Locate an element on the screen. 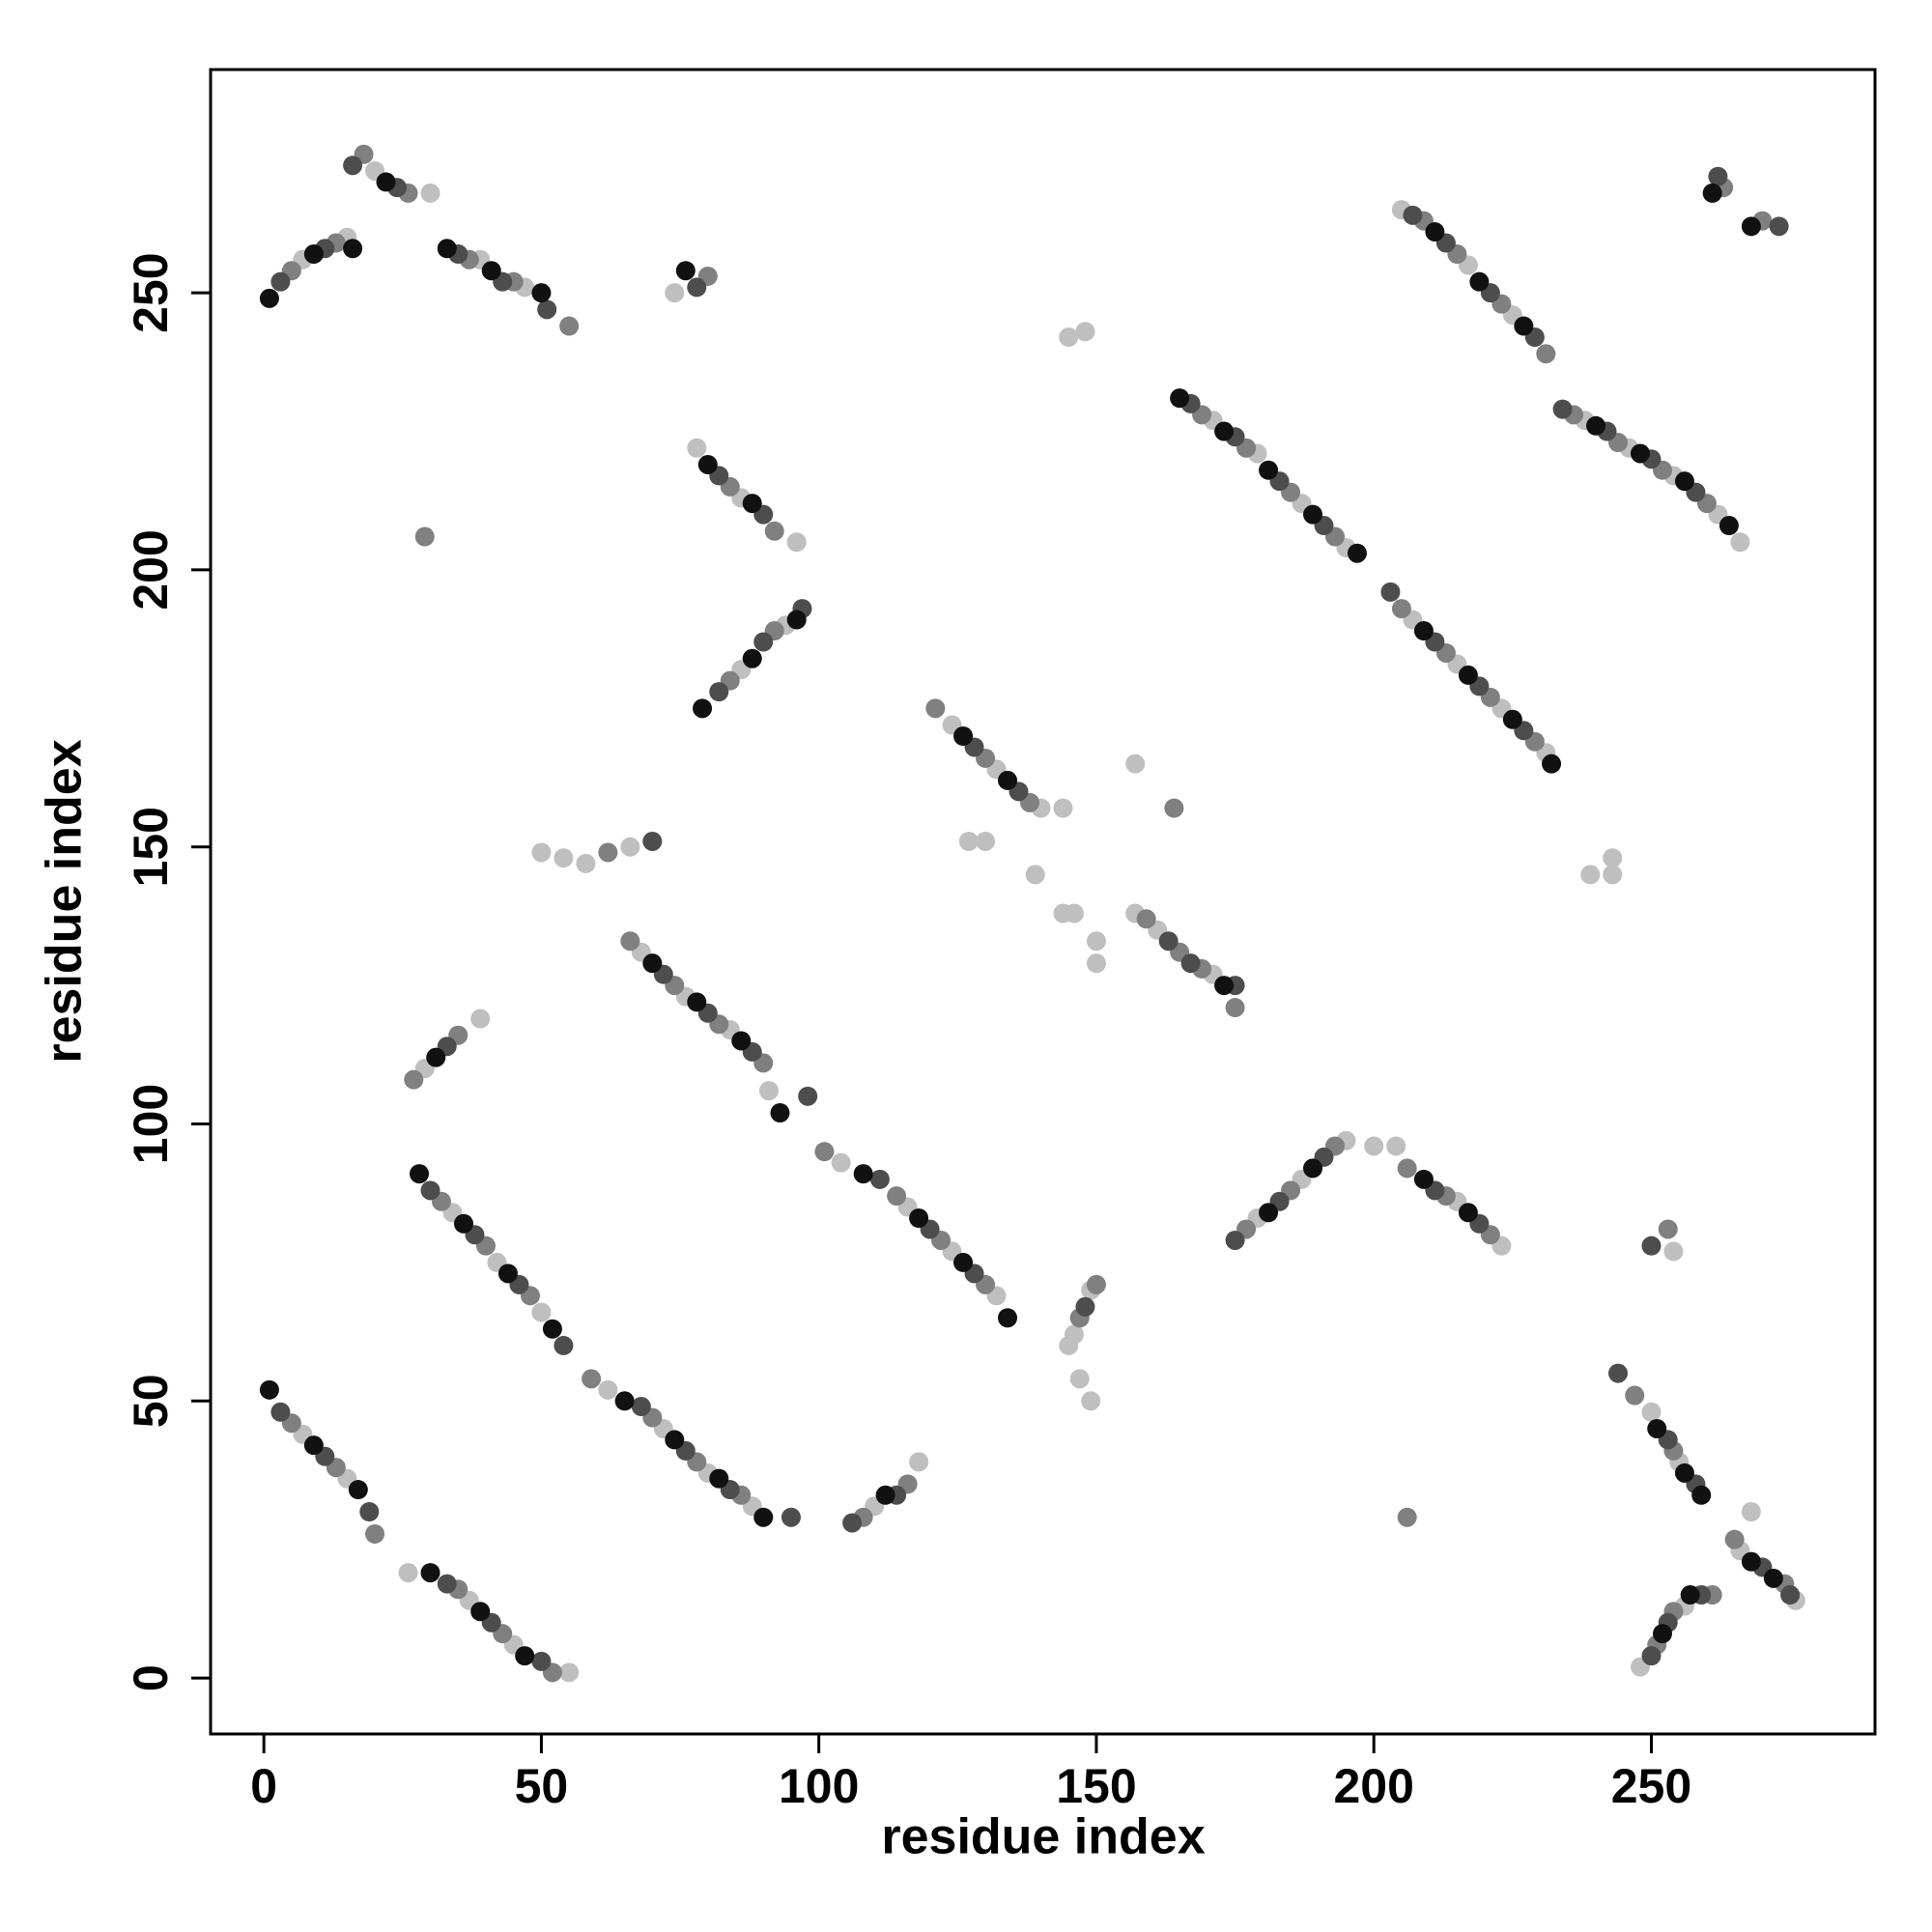 The height and width of the screenshot is (1932, 1932). y-tick-label: 200 is located at coordinates (151, 569).